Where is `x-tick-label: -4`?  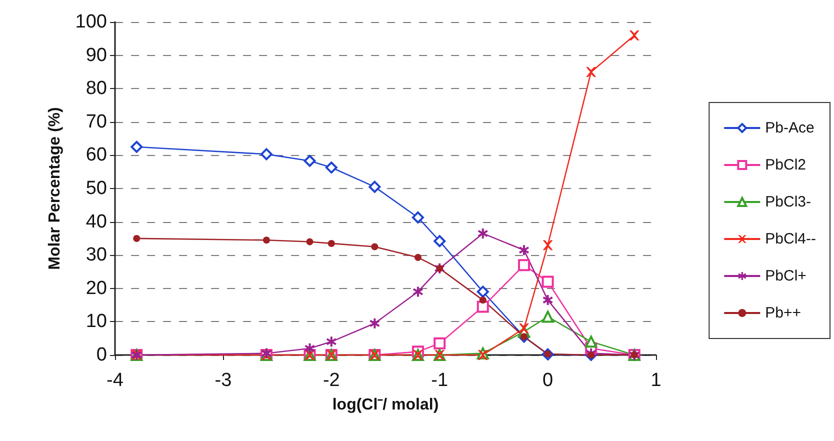 x-tick-label: -4 is located at coordinates (115, 380).